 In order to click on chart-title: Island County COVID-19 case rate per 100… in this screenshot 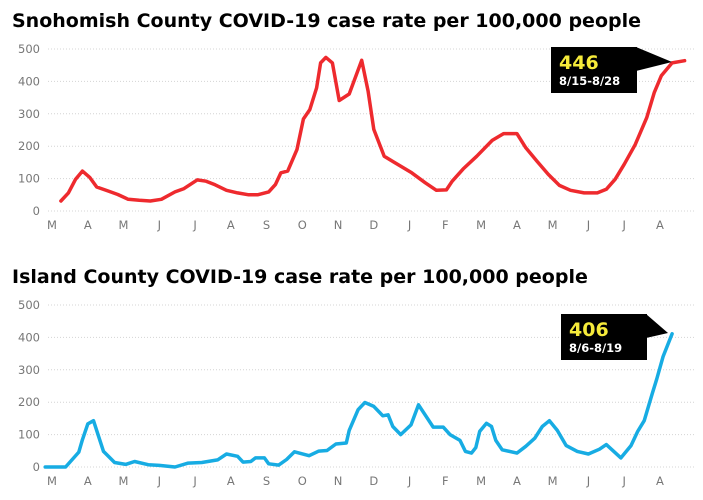, I will do `click(300, 277)`.